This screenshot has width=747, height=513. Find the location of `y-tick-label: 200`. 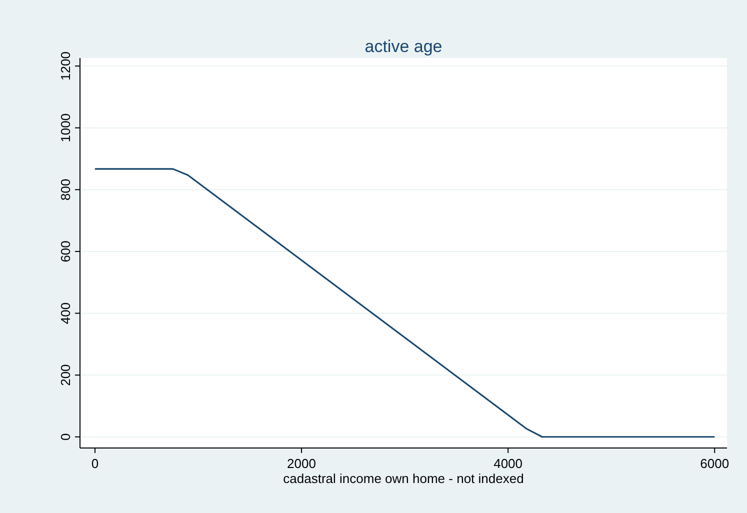

y-tick-label: 200 is located at coordinates (65, 375).